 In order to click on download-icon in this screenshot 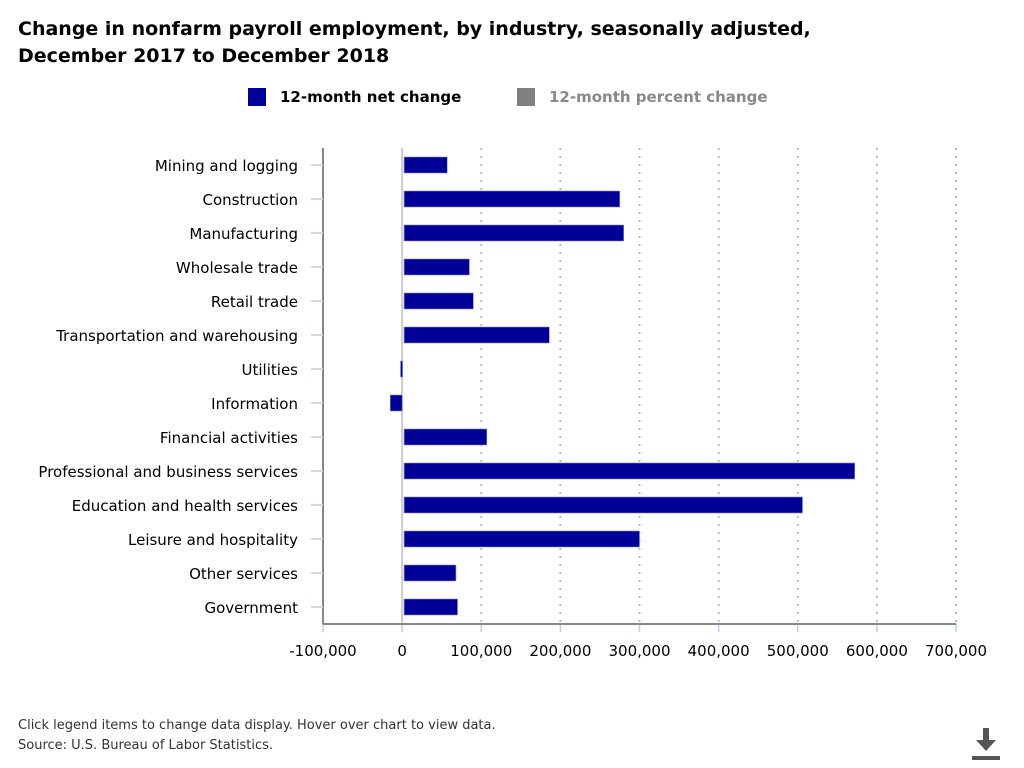, I will do `click(986, 744)`.